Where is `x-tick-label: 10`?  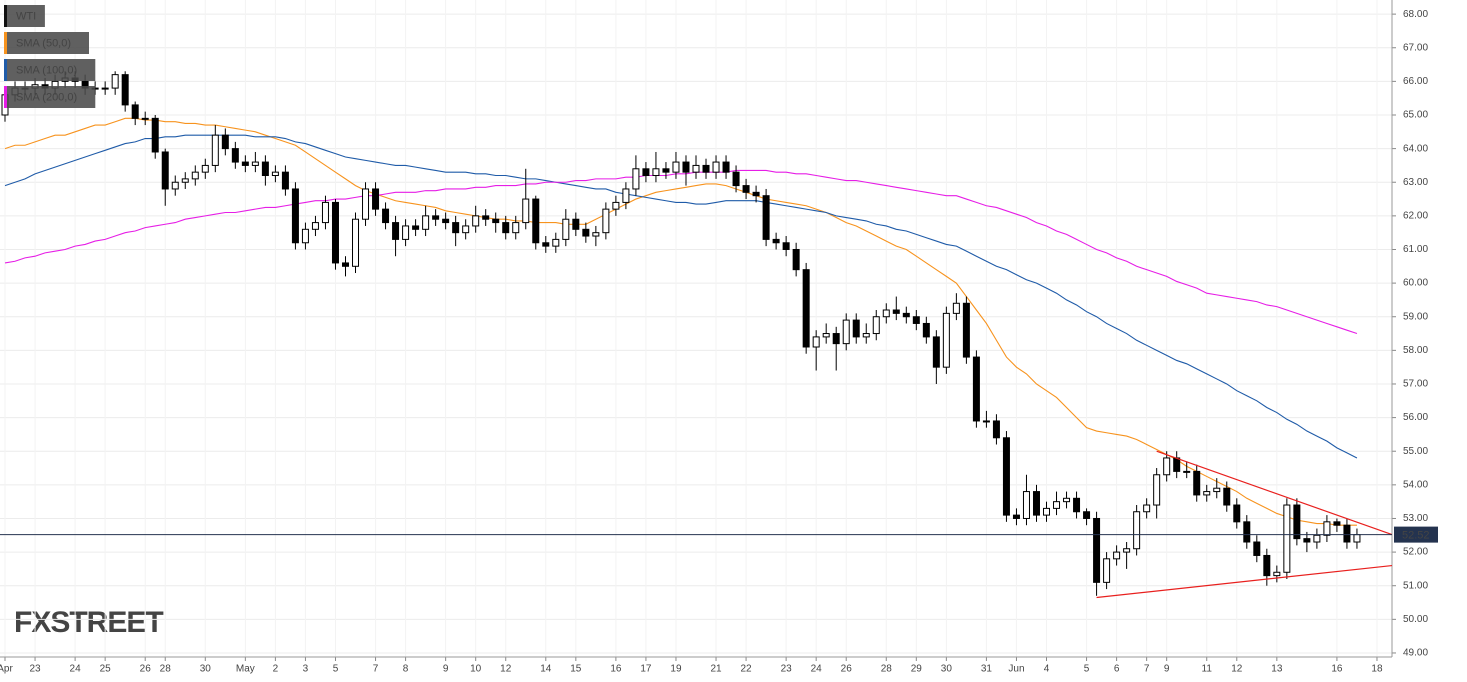
x-tick-label: 10 is located at coordinates (476, 669).